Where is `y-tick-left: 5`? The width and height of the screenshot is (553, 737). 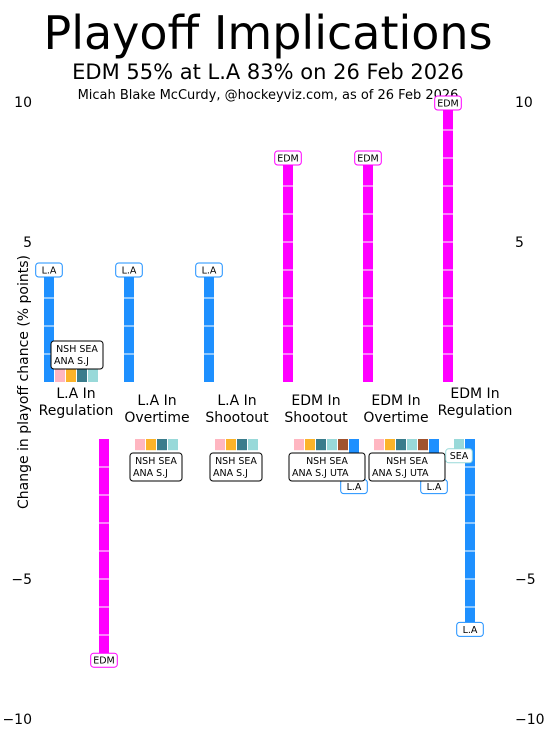 y-tick-left: 5 is located at coordinates (27, 243).